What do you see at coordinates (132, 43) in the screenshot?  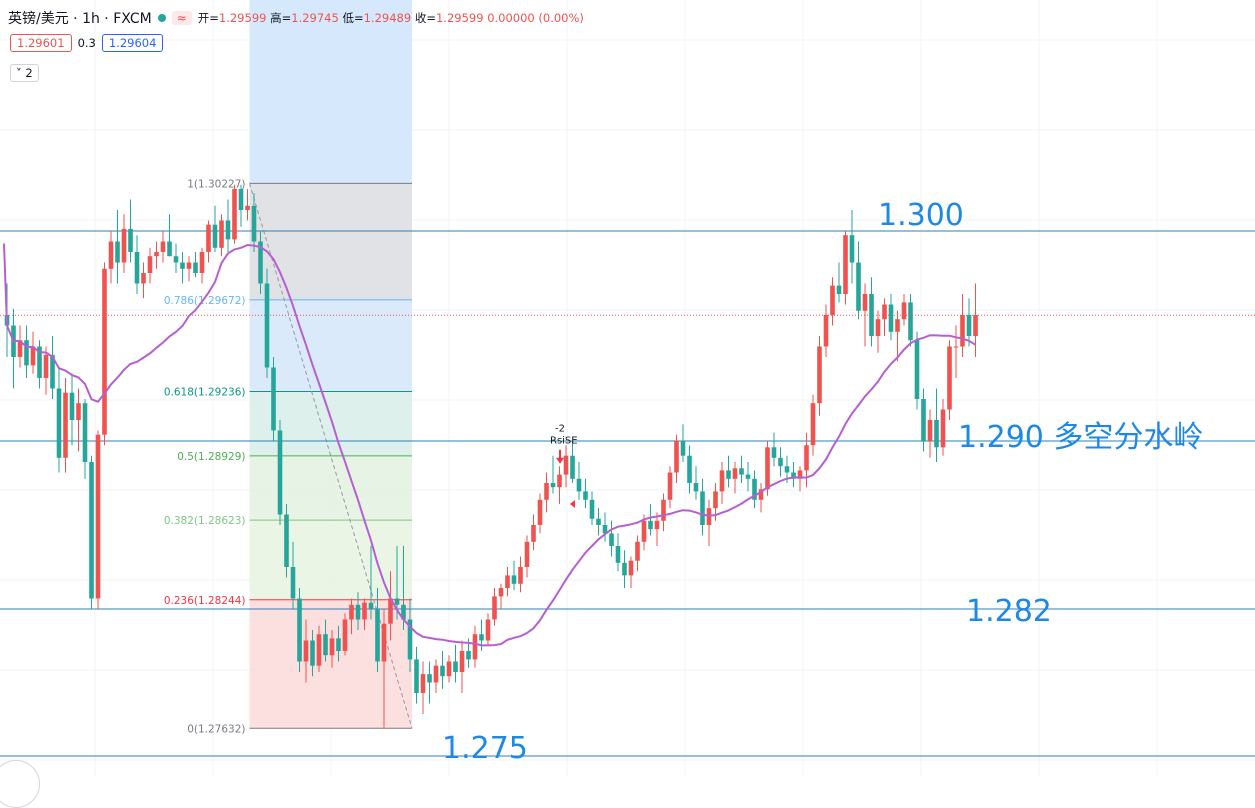 I see `buy-button: 1.29604` at bounding box center [132, 43].